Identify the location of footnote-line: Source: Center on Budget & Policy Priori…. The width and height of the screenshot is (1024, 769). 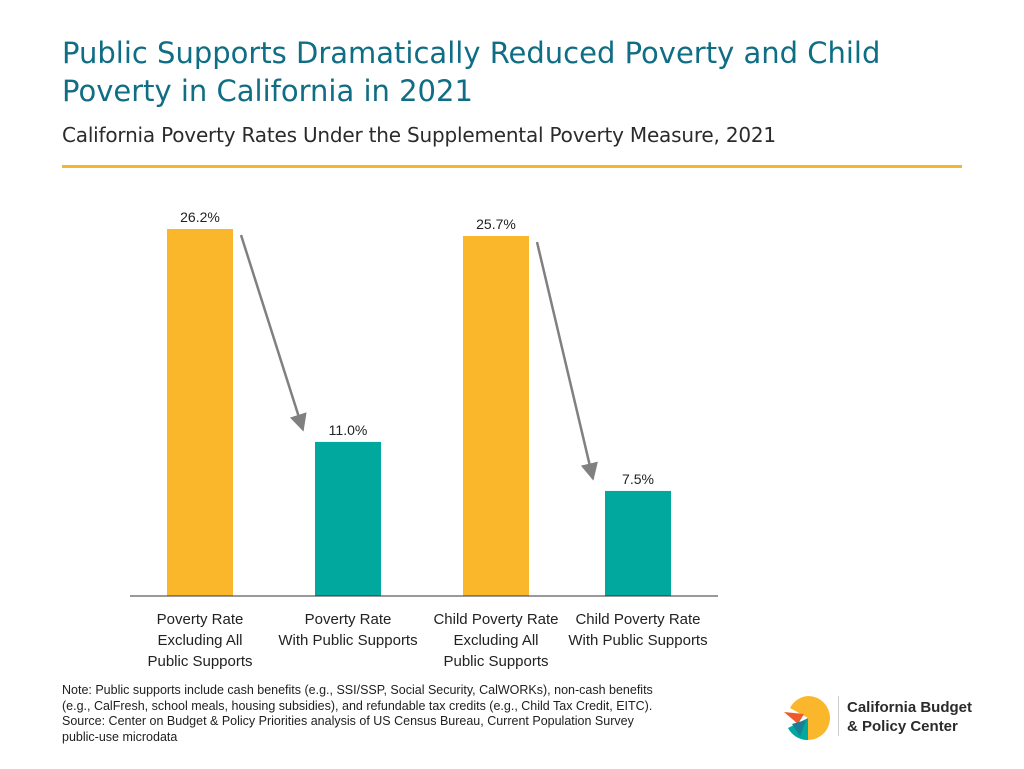
(348, 721).